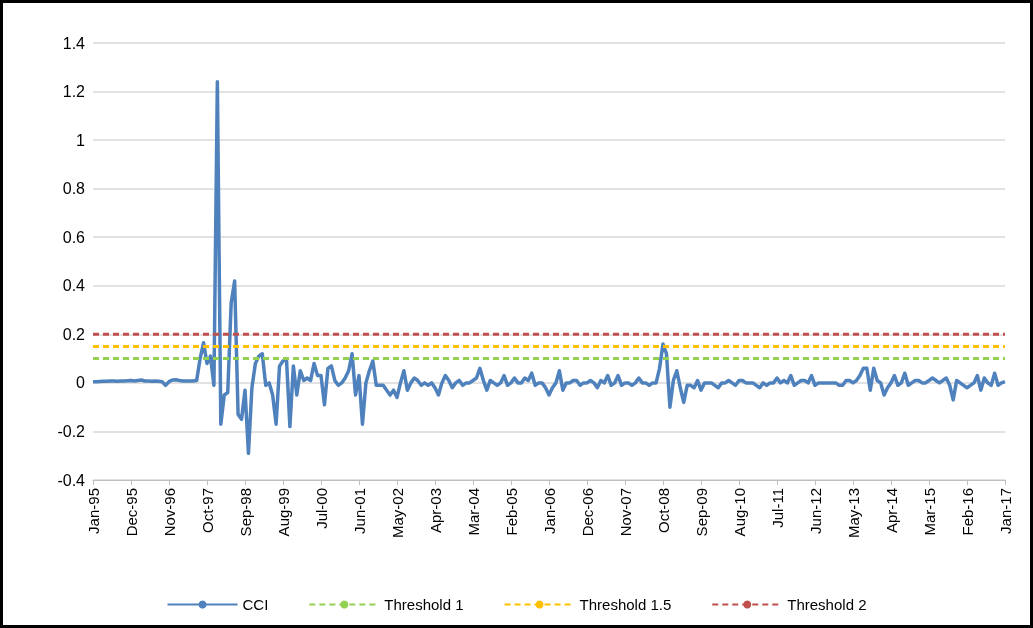 The width and height of the screenshot is (1033, 628). I want to click on y-tick-label: 1.4, so click(74, 43).